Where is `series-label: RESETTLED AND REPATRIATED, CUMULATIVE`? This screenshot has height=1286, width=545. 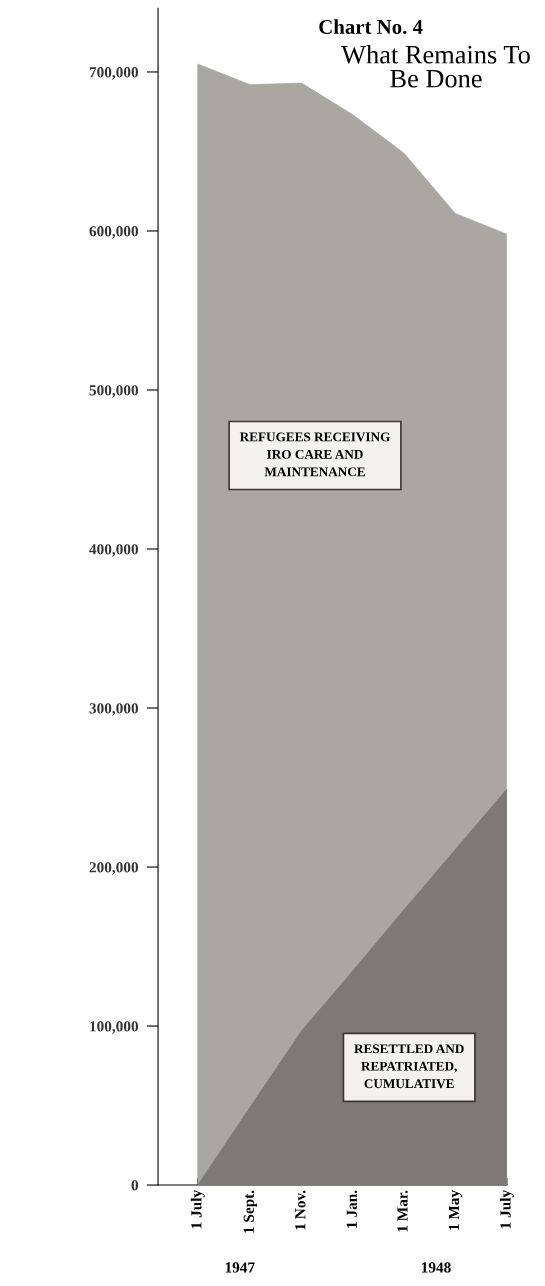
series-label: RESETTLED AND REPATRIATED, CUMULATIVE is located at coordinates (409, 1066).